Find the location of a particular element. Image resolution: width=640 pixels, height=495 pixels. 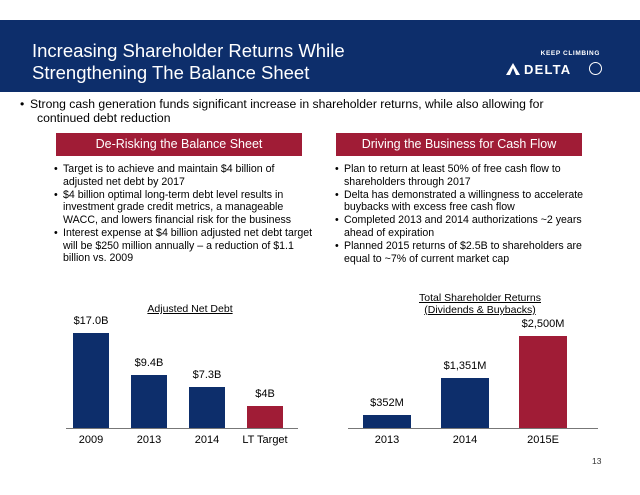

chart-title: Adjusted Net Debt is located at coordinates (190, 309).